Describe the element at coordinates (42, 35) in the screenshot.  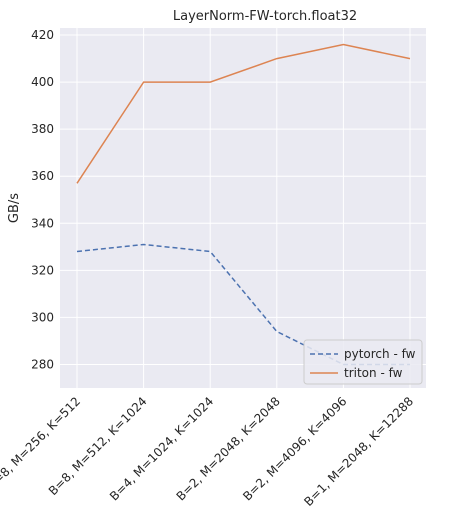
I see `y-tick-label: 420` at that location.